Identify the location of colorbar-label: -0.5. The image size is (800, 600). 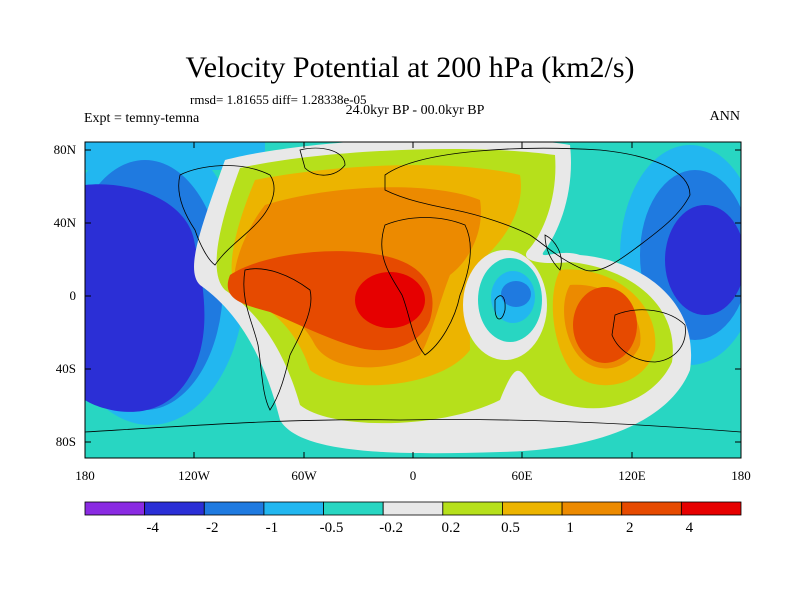
(331, 528).